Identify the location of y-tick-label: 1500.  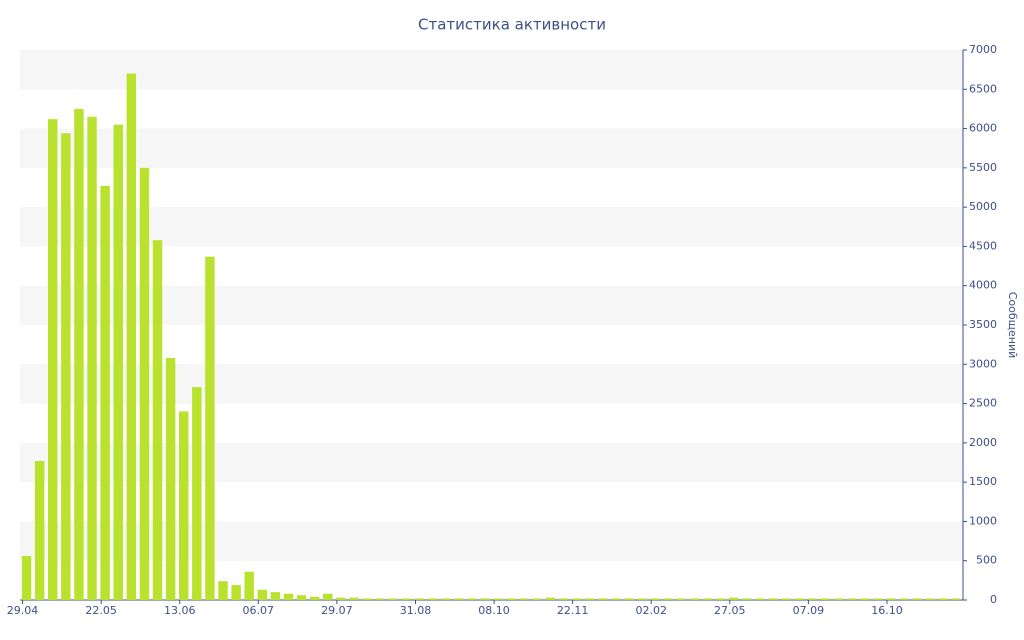
(983, 481).